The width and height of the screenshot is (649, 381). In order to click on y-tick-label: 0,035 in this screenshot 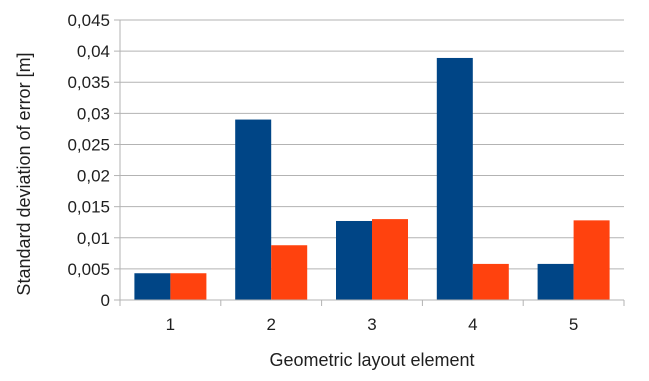, I will do `click(88, 82)`.